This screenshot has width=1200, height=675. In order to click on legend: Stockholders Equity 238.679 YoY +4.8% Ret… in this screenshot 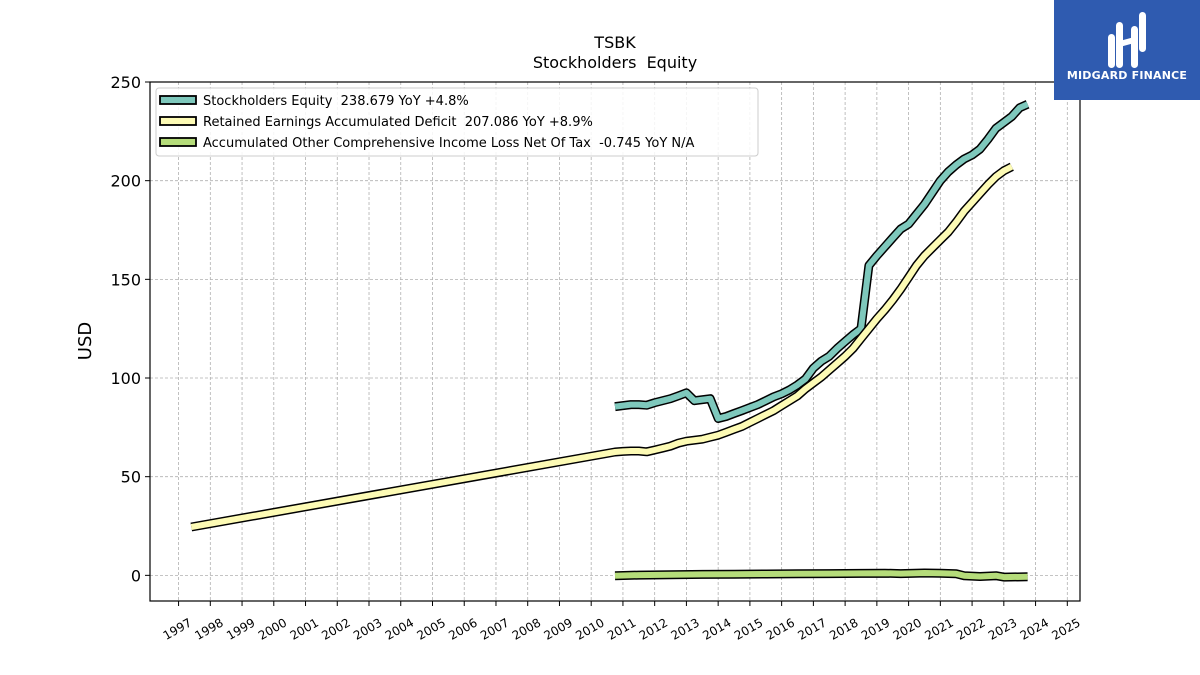, I will do `click(457, 122)`.